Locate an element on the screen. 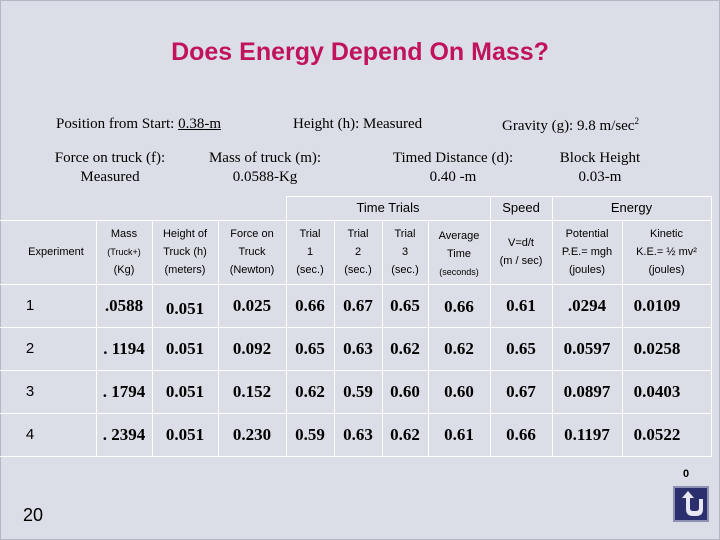  header-mass-line2: (Truck+) is located at coordinates (124, 252).